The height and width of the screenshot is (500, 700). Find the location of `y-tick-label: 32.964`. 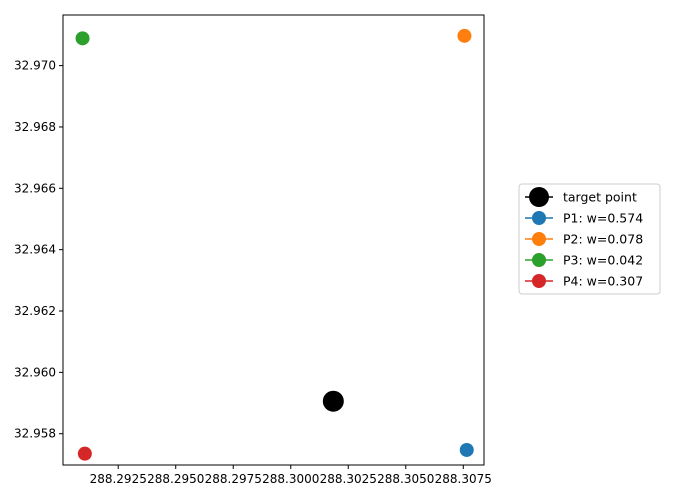

y-tick-label: 32.964 is located at coordinates (35, 250).